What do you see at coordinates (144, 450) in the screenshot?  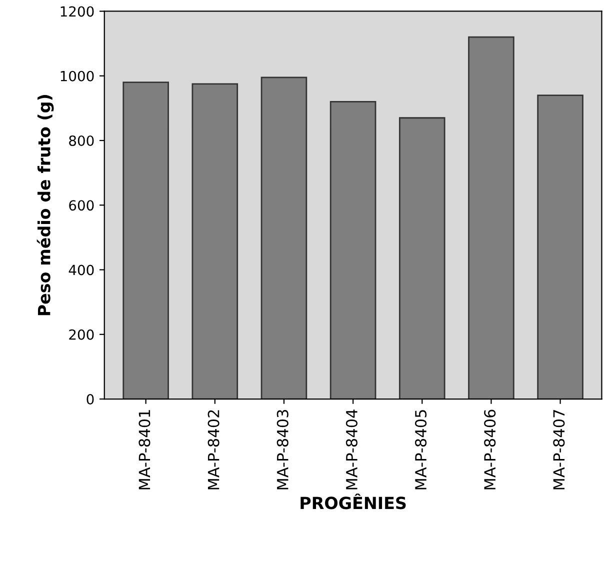 I see `x-tick-label: MA-P-8401` at bounding box center [144, 450].